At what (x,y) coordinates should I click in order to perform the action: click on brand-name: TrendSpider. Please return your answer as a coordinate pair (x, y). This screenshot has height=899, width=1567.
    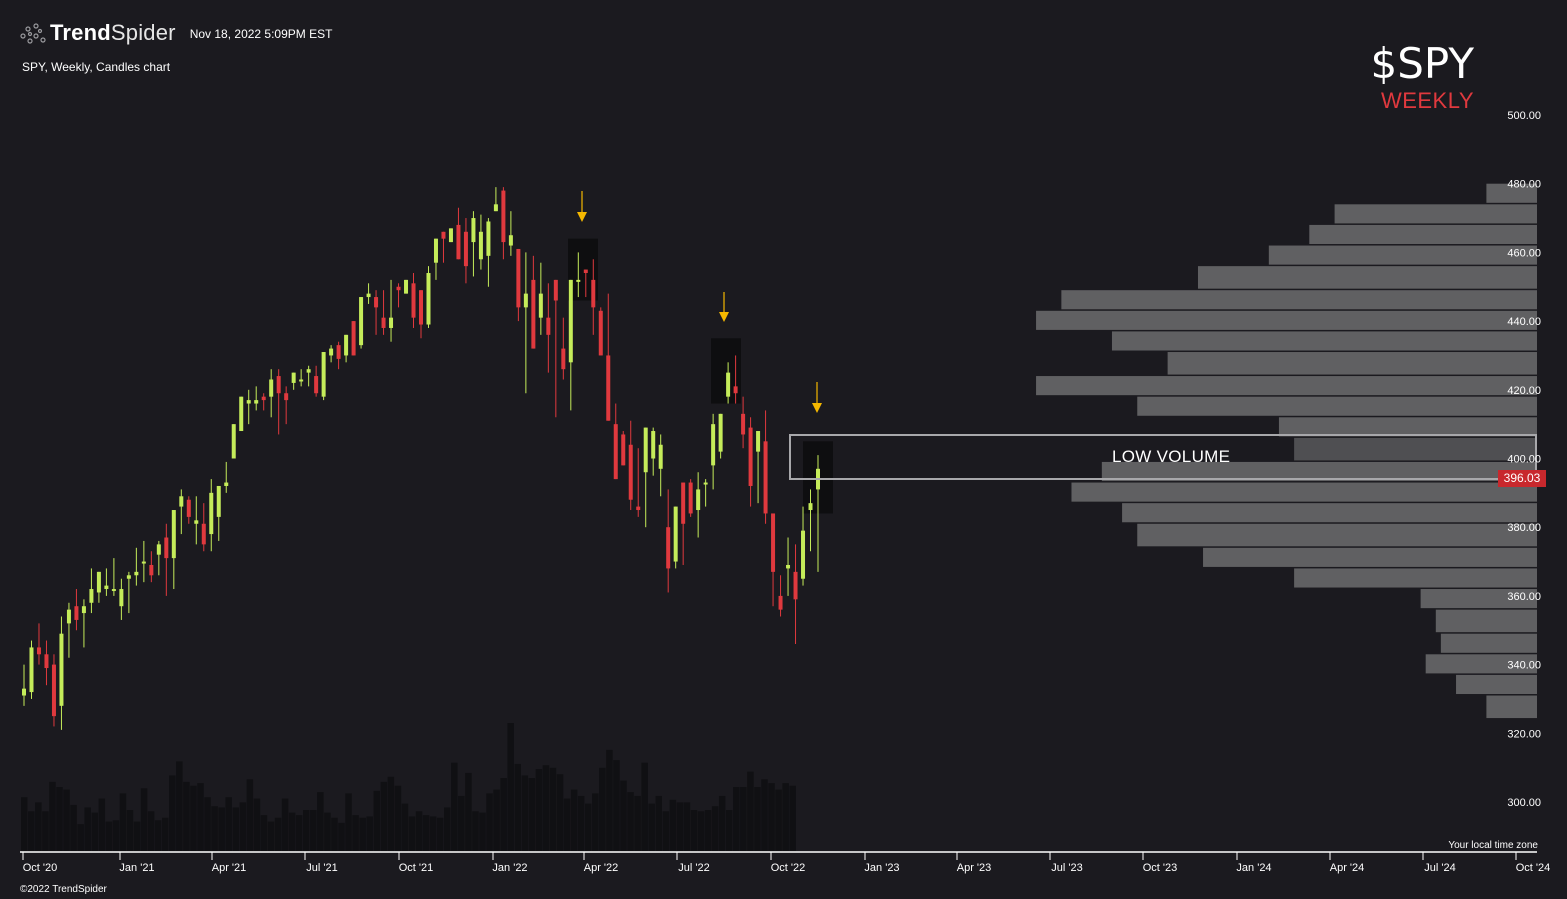
    Looking at the image, I should click on (113, 32).